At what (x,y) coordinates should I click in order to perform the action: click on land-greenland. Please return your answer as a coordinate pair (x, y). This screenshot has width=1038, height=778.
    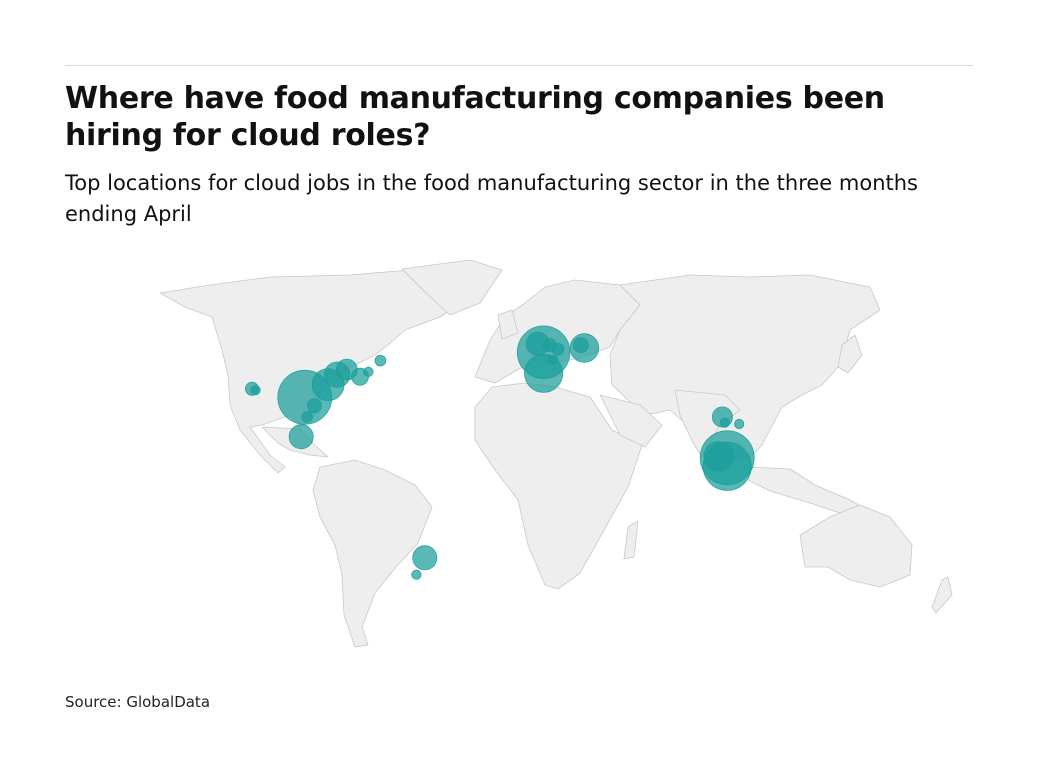
    Looking at the image, I should click on (452, 287).